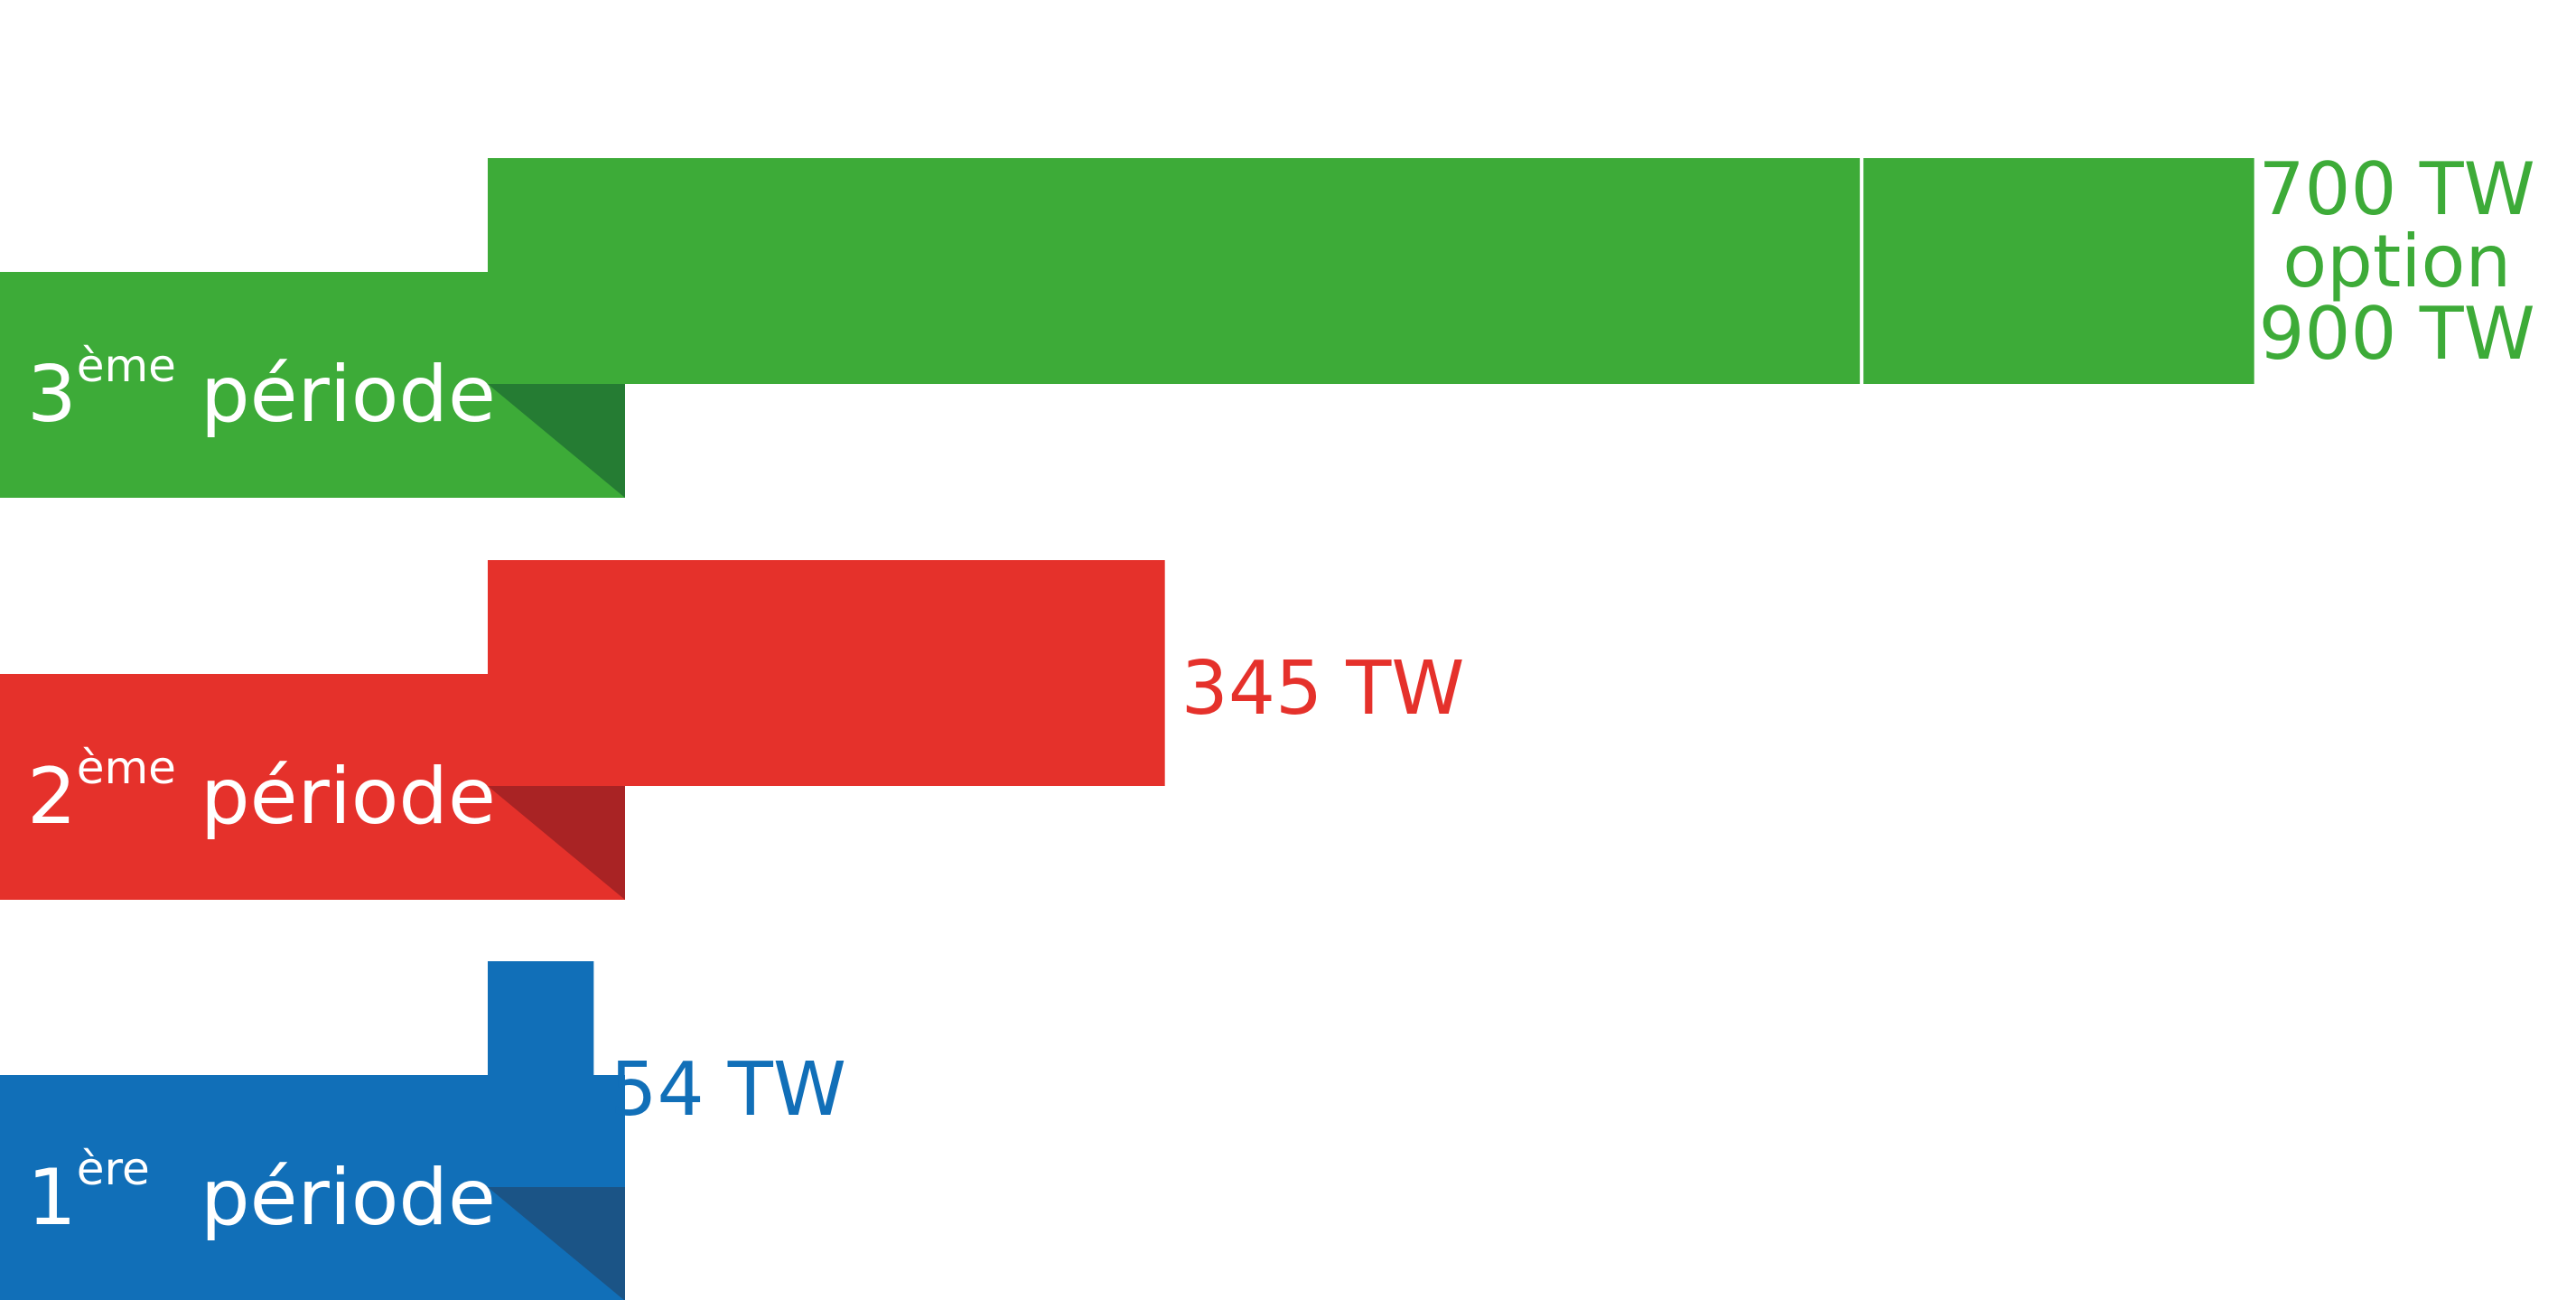 The image size is (2576, 1300). Describe the element at coordinates (261, 792) in the screenshot. I see `category-label-2: 2ème période` at that location.